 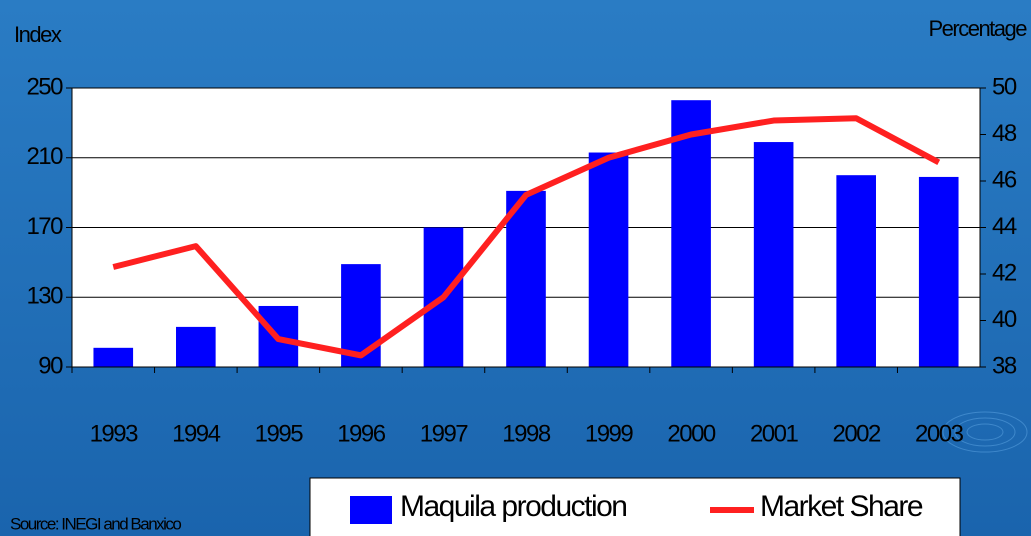 I want to click on legend-label: Market Share, so click(x=841, y=506).